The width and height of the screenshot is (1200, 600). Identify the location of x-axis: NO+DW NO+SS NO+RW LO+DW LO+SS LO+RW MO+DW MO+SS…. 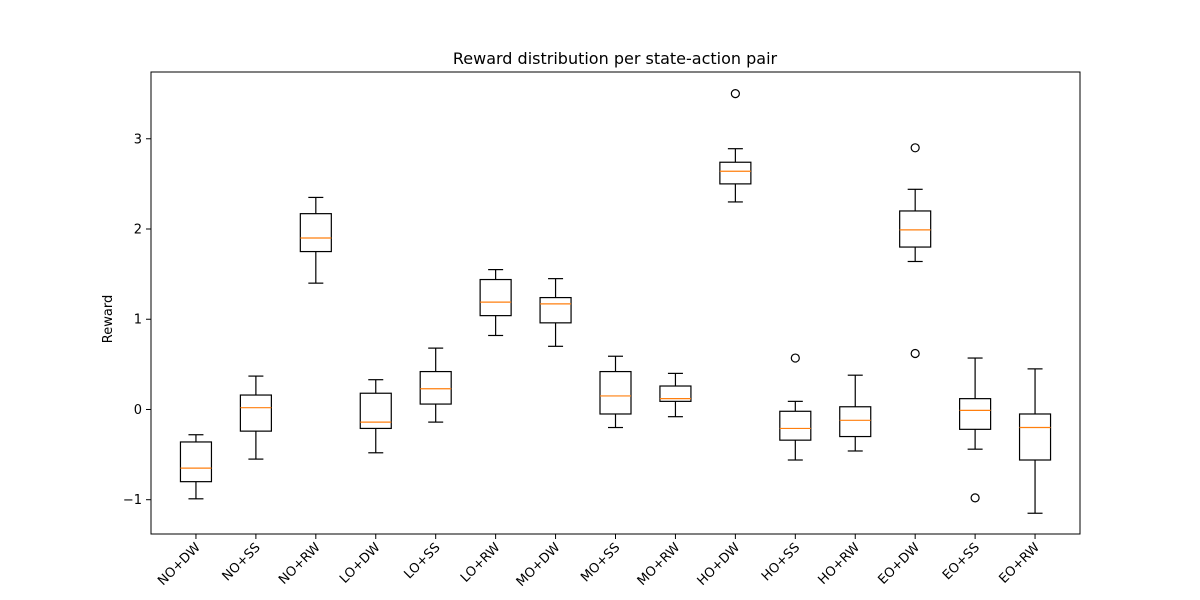
(599, 562).